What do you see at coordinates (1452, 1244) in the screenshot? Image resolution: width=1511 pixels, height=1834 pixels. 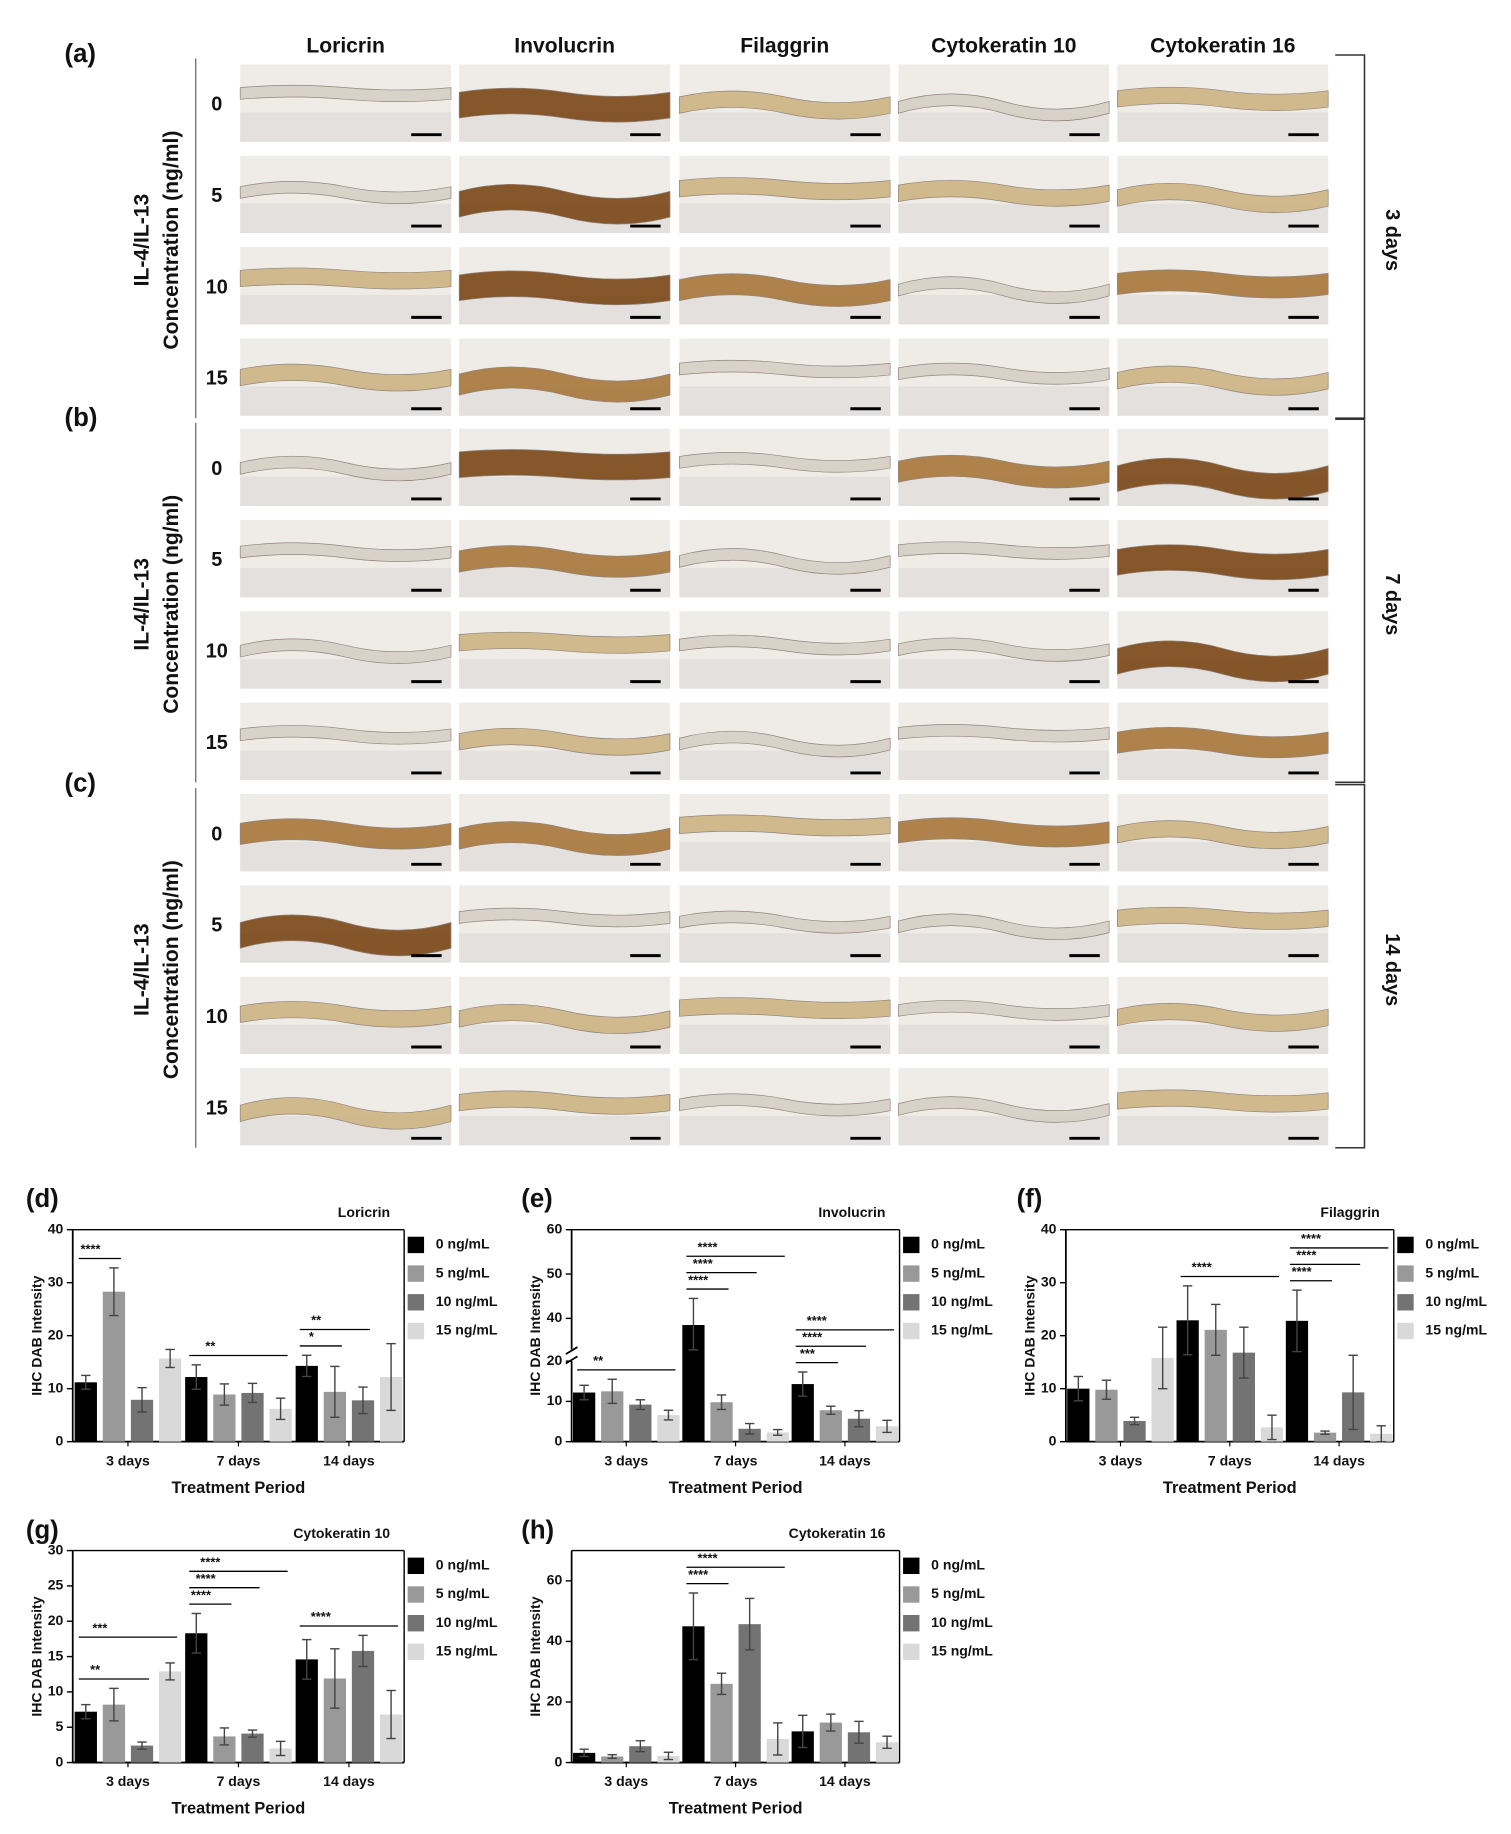 I see `legend-label: 0 ng/mL` at bounding box center [1452, 1244].